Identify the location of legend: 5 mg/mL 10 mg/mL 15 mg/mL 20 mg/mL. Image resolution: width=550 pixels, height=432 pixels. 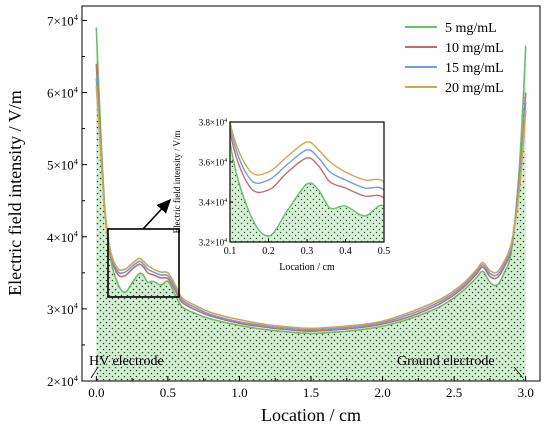
(454, 58).